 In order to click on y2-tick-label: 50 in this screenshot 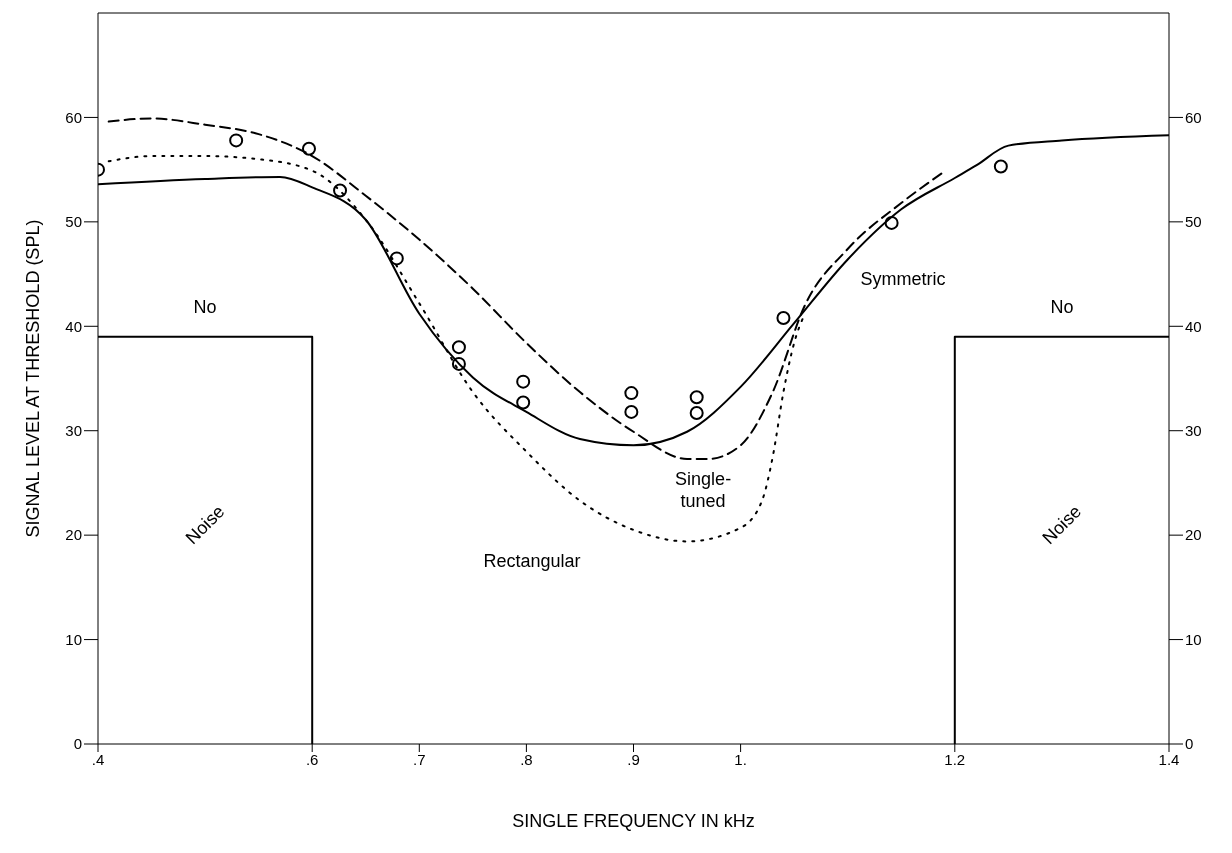, I will do `click(1193, 222)`.